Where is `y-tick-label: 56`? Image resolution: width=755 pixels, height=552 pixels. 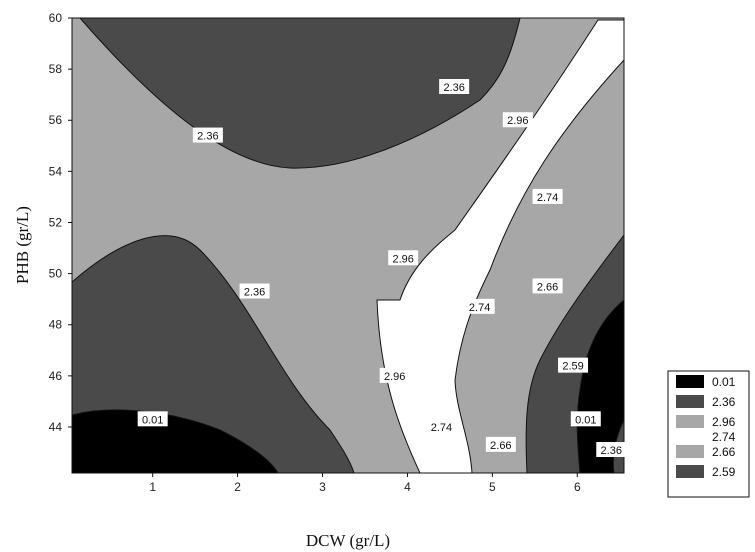 y-tick-label: 56 is located at coordinates (56, 120).